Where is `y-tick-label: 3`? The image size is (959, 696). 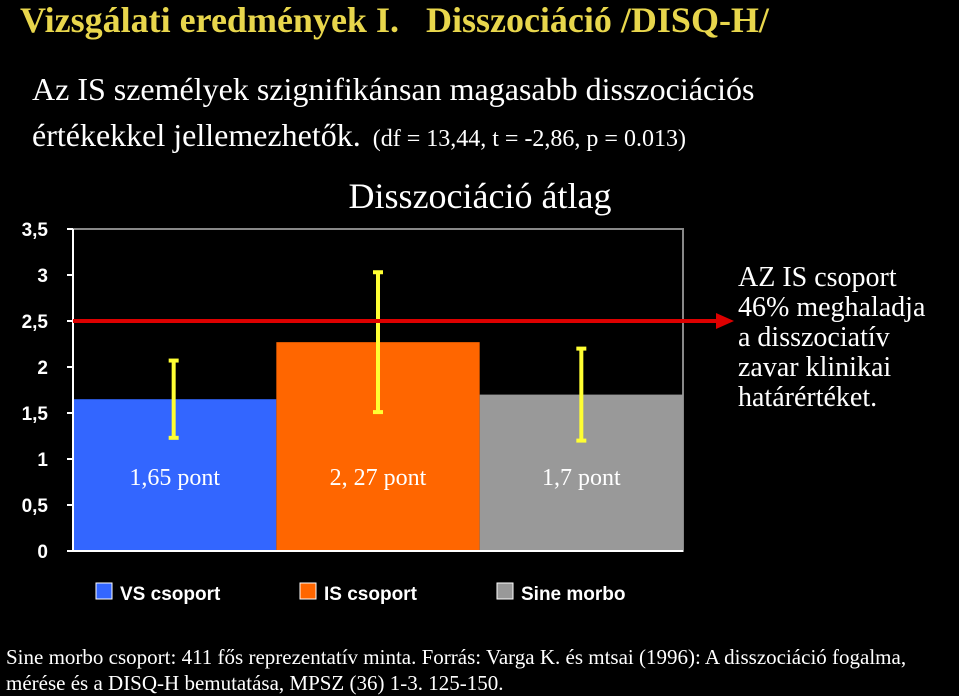 y-tick-label: 3 is located at coordinates (42, 276).